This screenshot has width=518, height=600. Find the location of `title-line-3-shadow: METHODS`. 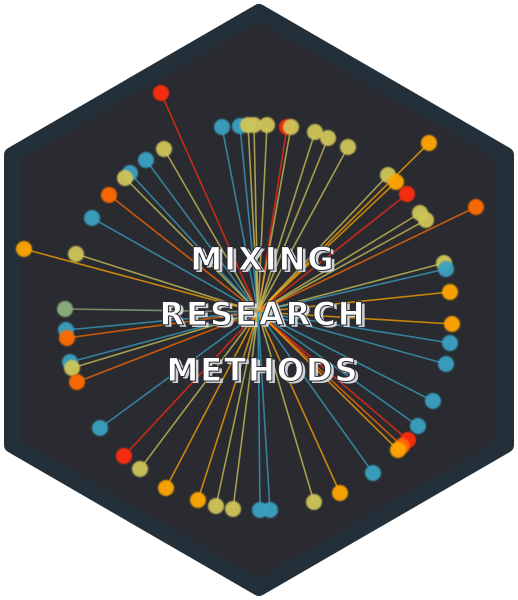

title-line-3-shadow: METHODS is located at coordinates (265, 372).